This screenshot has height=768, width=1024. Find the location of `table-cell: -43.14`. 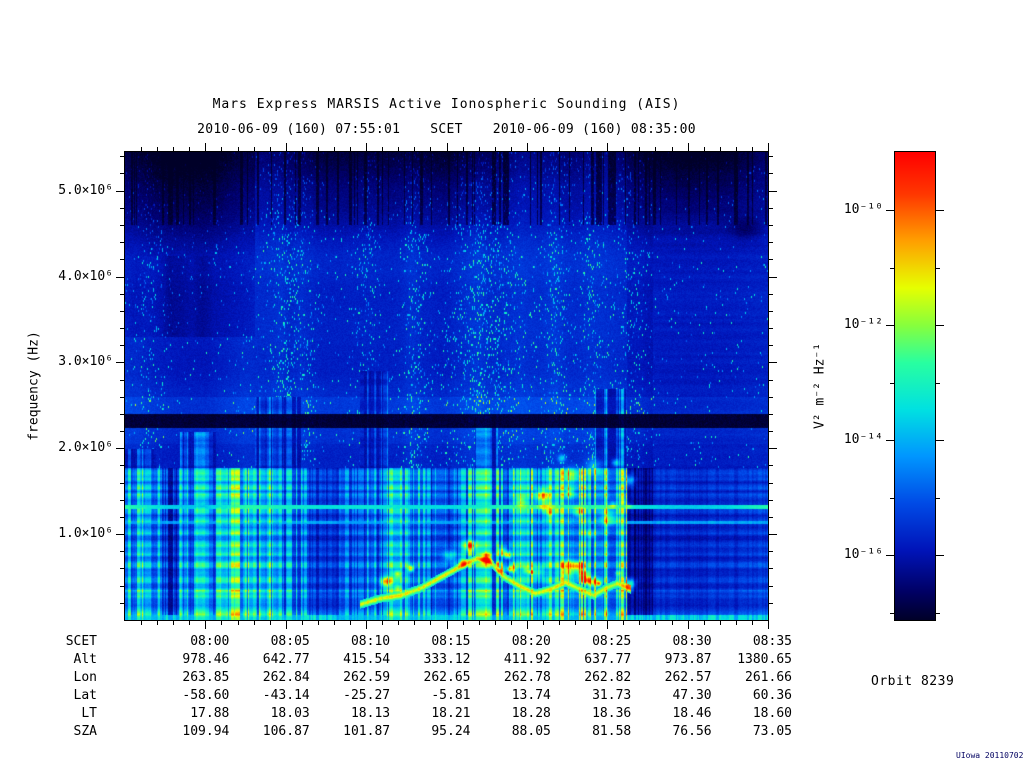

table-cell: -43.14 is located at coordinates (286, 695).